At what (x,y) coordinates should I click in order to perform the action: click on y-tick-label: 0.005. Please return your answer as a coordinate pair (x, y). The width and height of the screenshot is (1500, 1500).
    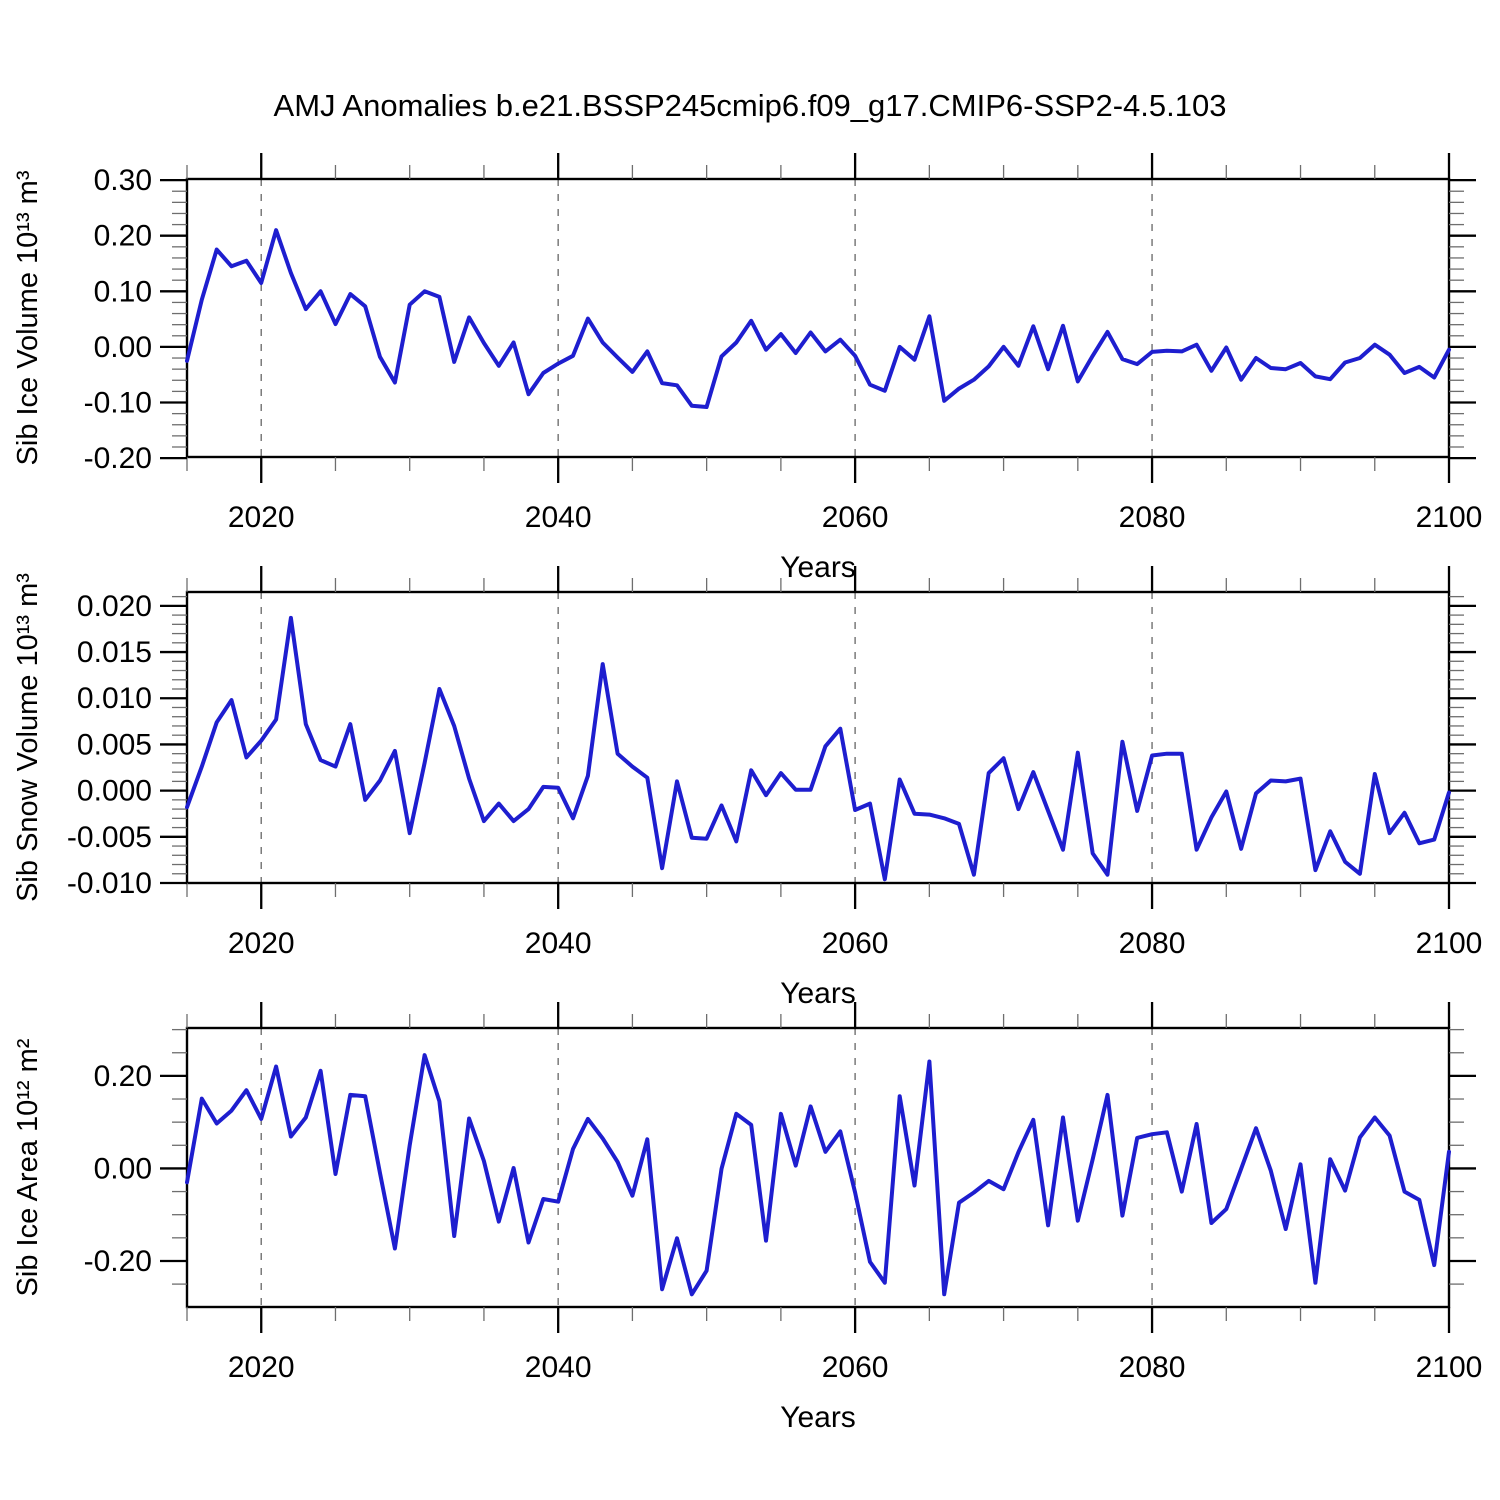
    Looking at the image, I should click on (114, 744).